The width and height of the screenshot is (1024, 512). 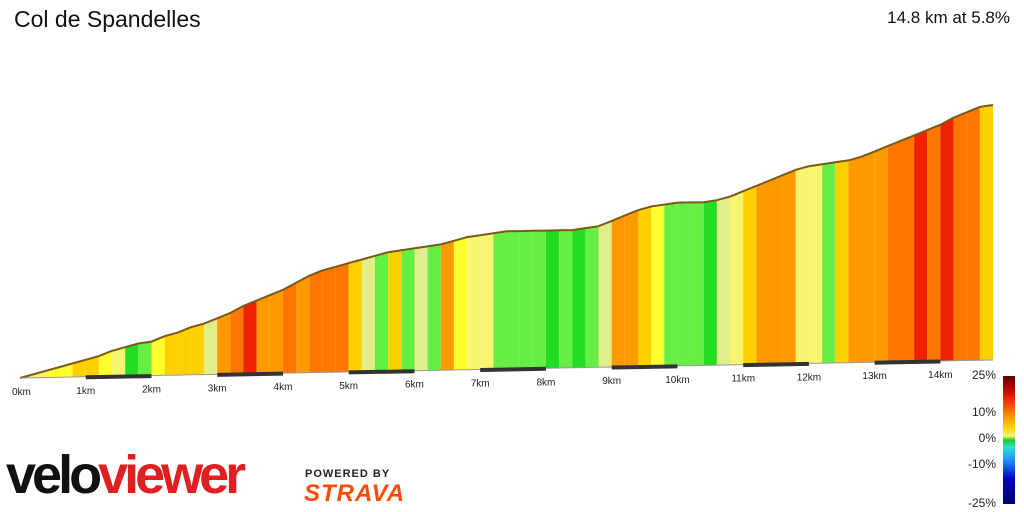 What do you see at coordinates (611, 381) in the screenshot?
I see `km-tick-label: 9km` at bounding box center [611, 381].